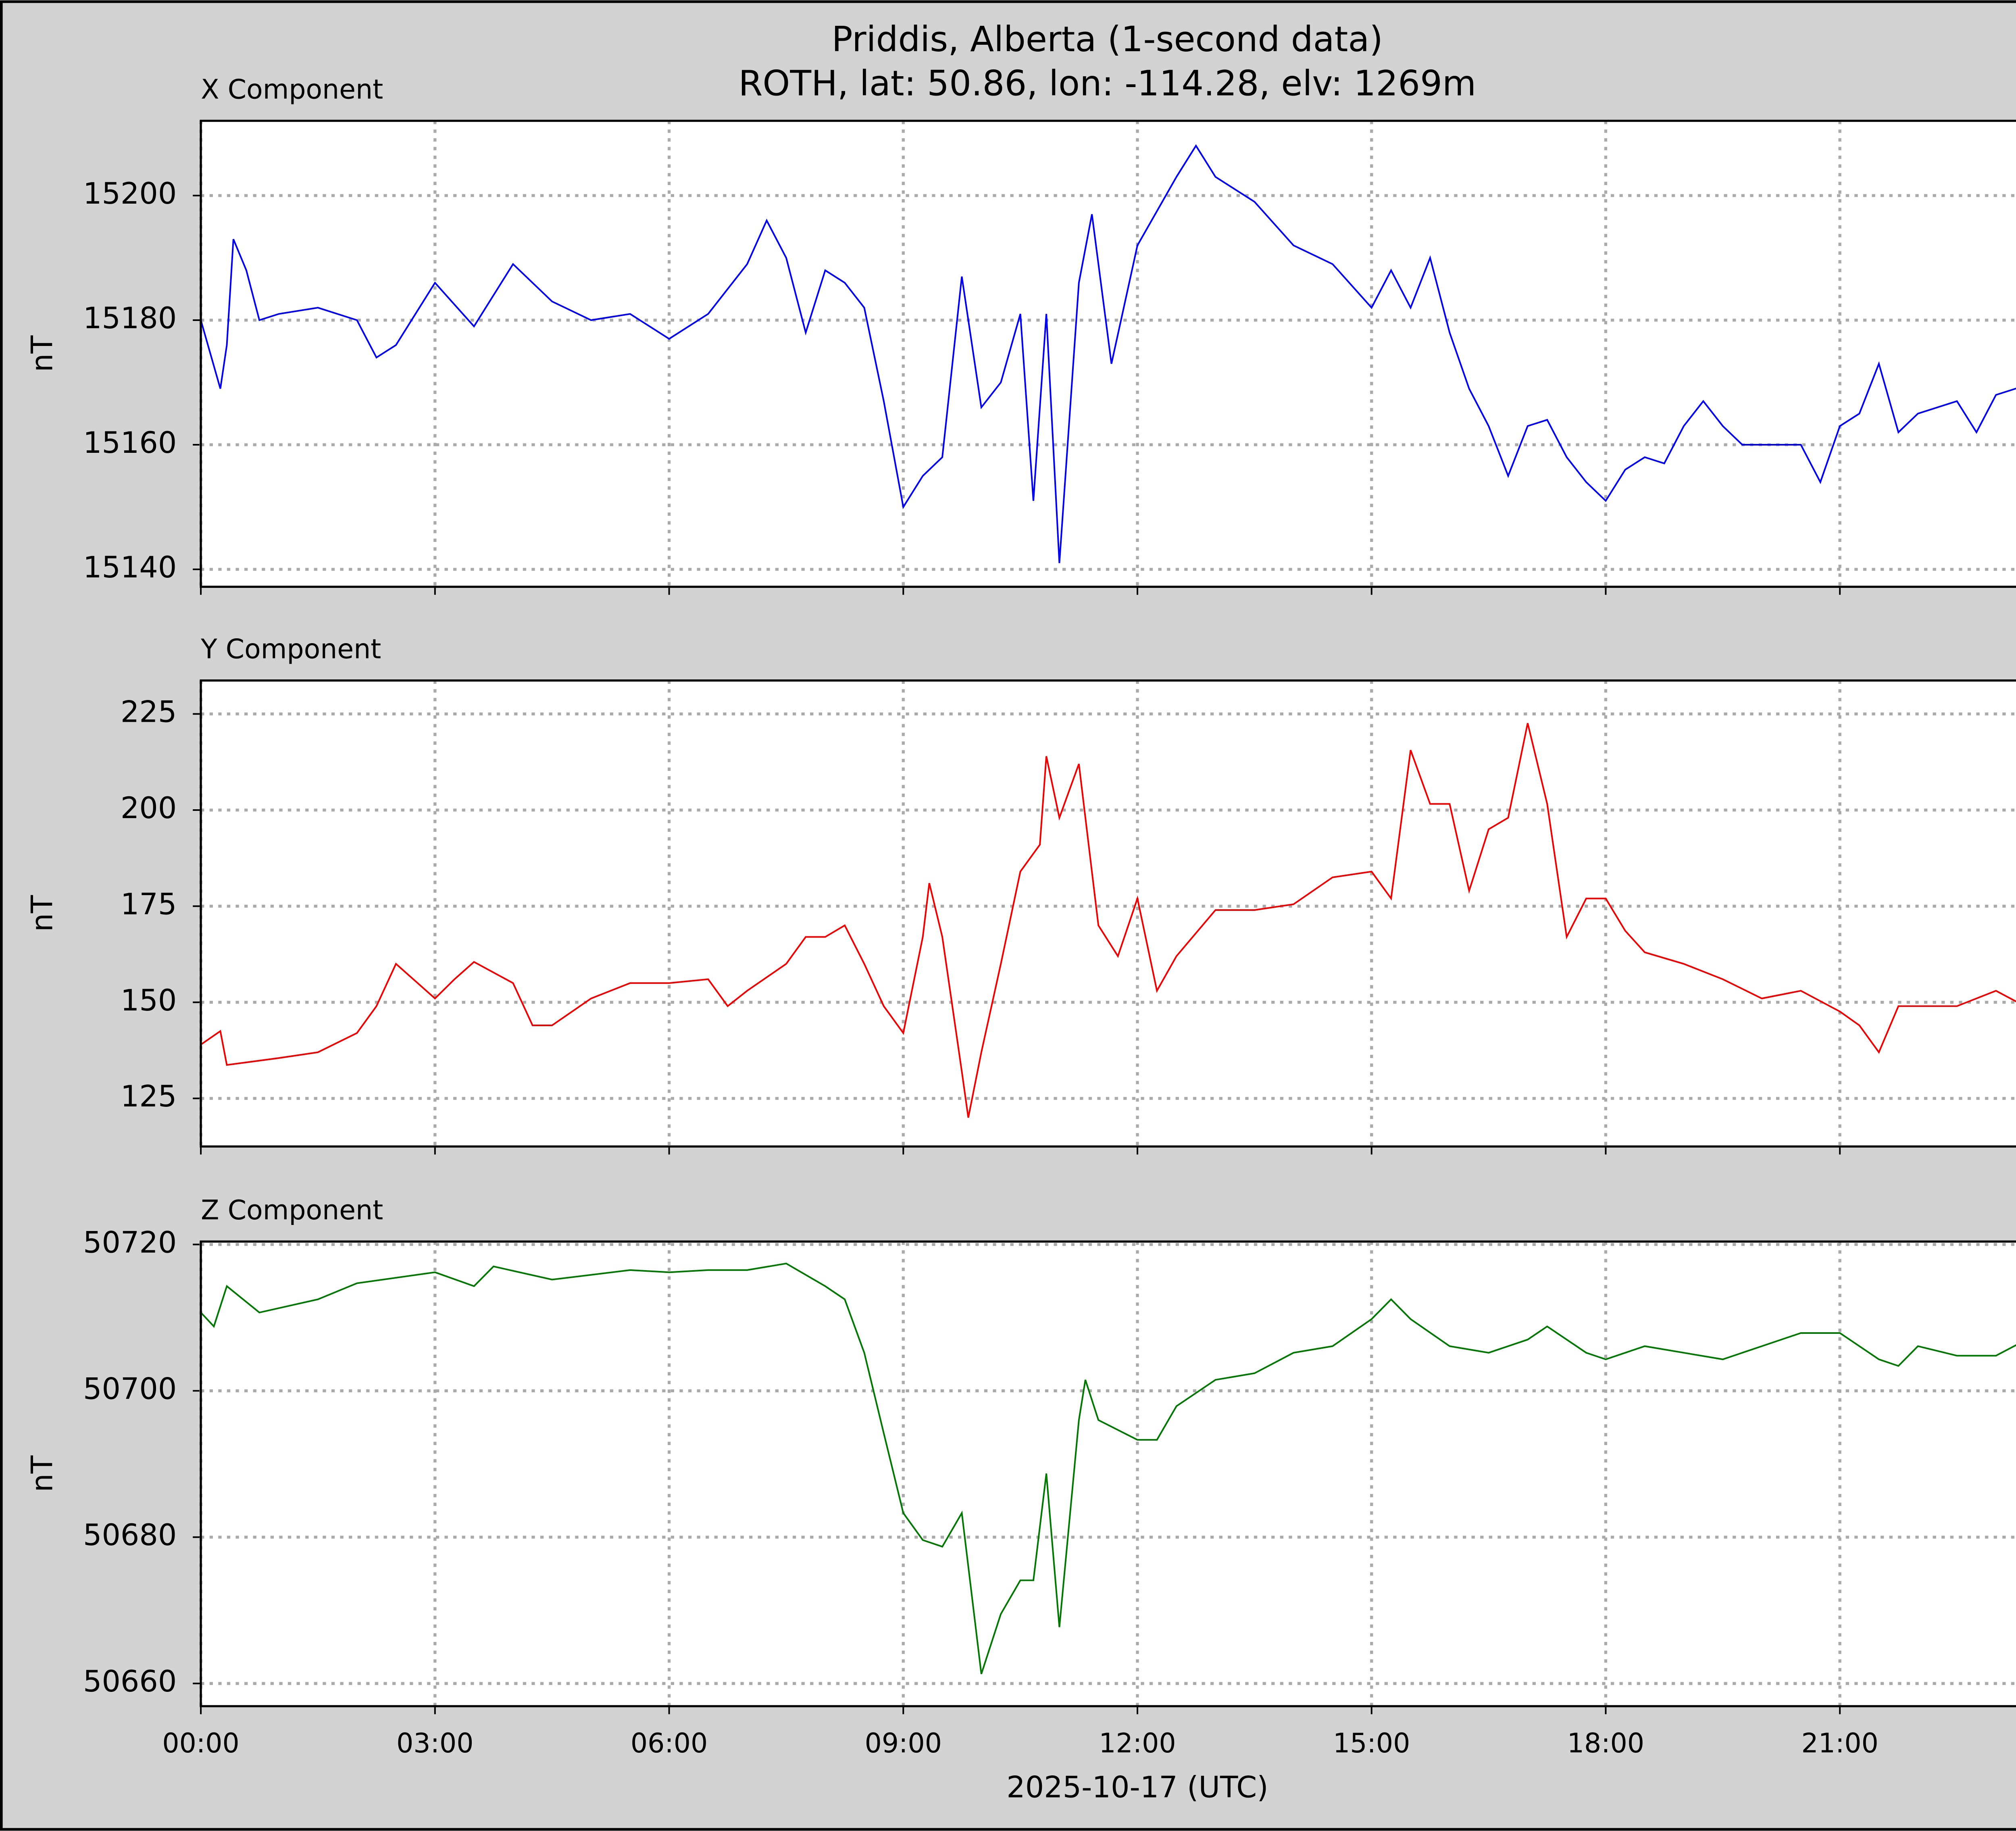  Describe the element at coordinates (1137, 1743) in the screenshot. I see `x-tick-label: 12:00` at that location.